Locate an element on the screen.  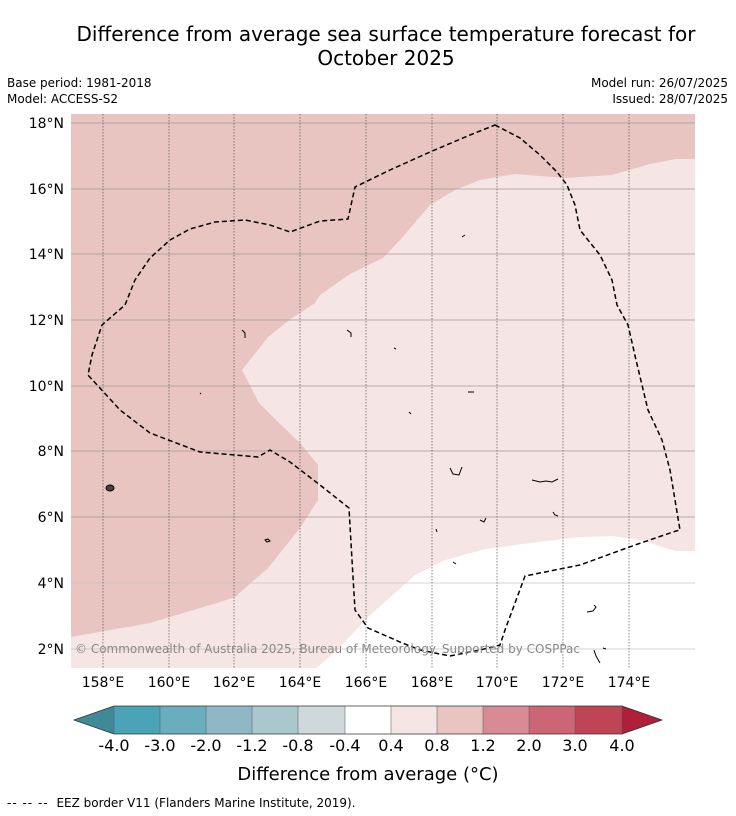
colorbar-tick-label: -3.0 is located at coordinates (159, 745).